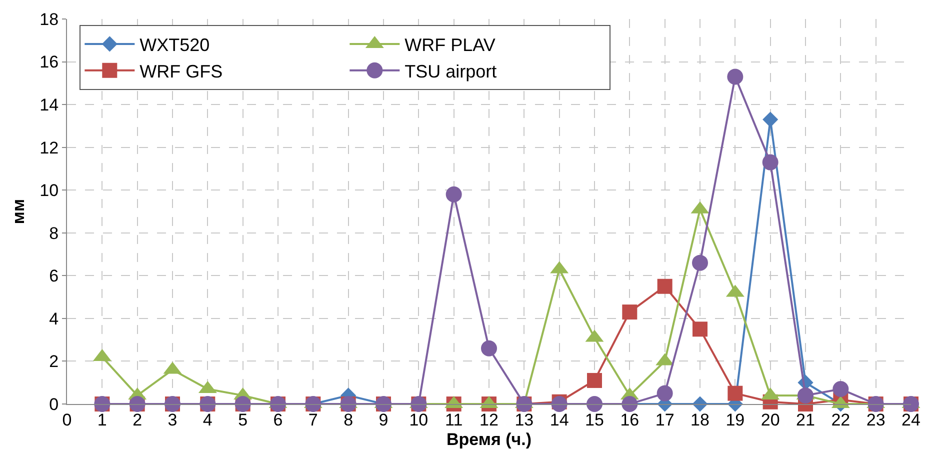 Image resolution: width=930 pixels, height=464 pixels. I want to click on x-tick-label: 21, so click(805, 420).